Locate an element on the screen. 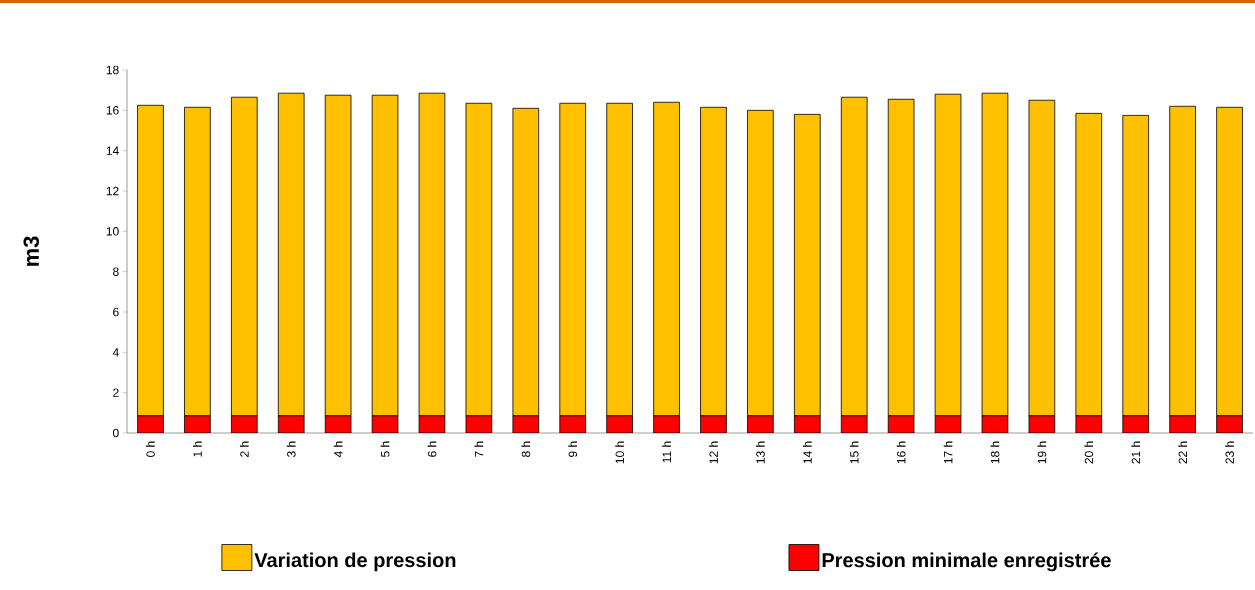 The height and width of the screenshot is (590, 1255). x-tick-label: 16 h is located at coordinates (901, 452).